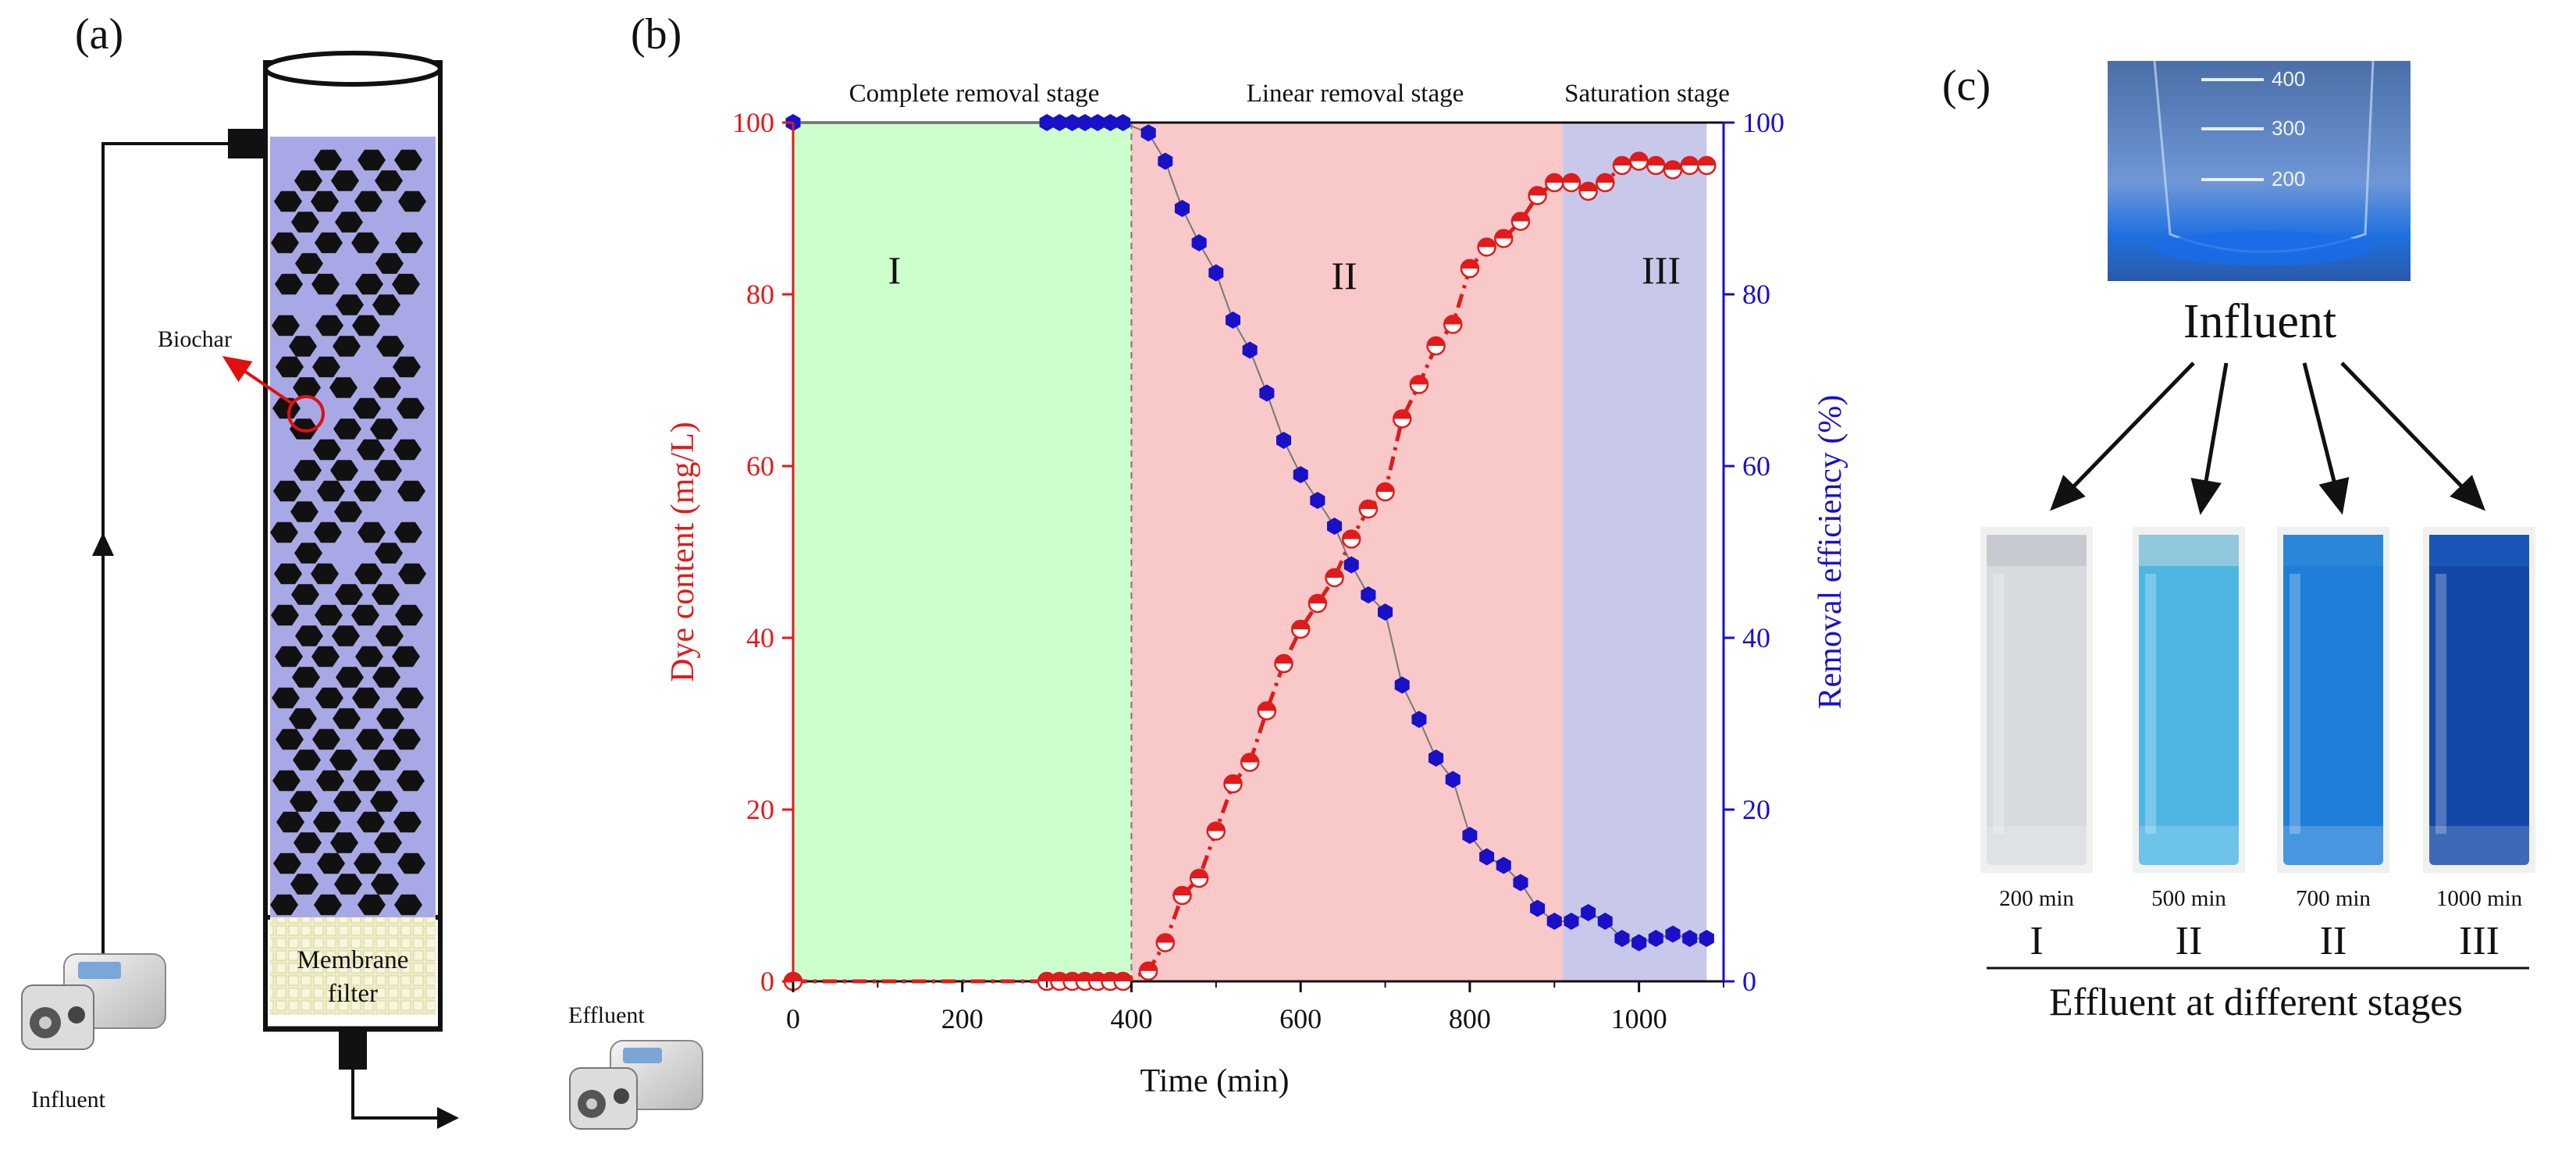  Describe the element at coordinates (767, 982) in the screenshot. I see `y-left-tick-label: 0` at that location.